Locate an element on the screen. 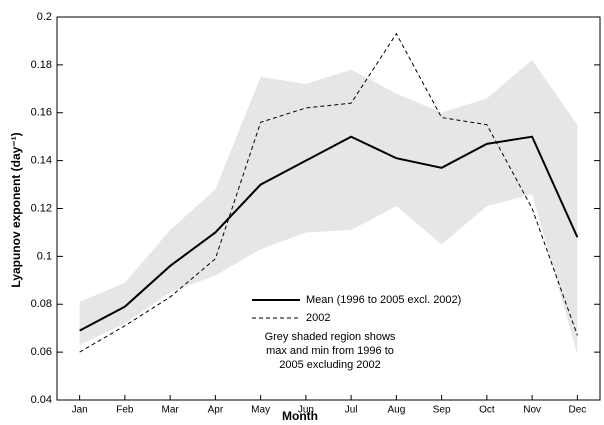  y-tick-label: 0.16 is located at coordinates (41, 113).